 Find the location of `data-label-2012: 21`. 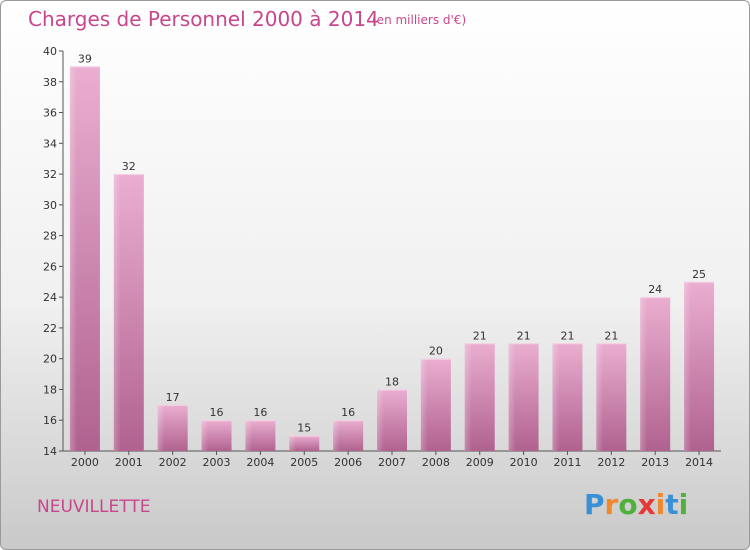

data-label-2012: 21 is located at coordinates (611, 335).